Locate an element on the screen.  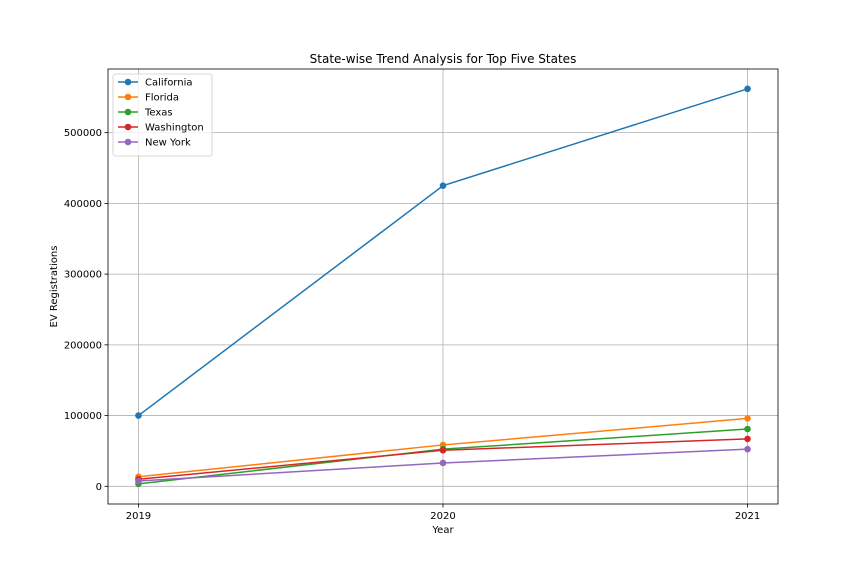
legend-item-washington: Washington is located at coordinates (161, 128).